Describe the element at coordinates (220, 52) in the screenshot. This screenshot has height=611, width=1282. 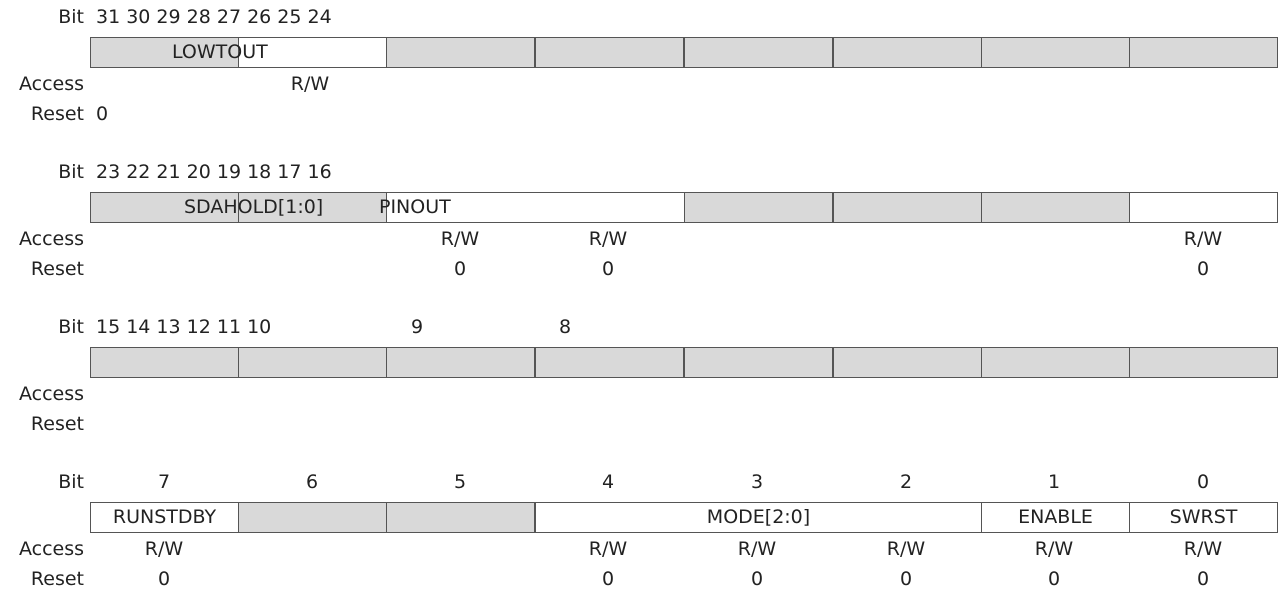
I see `field-name-lowtout: LOWTOUT` at that location.